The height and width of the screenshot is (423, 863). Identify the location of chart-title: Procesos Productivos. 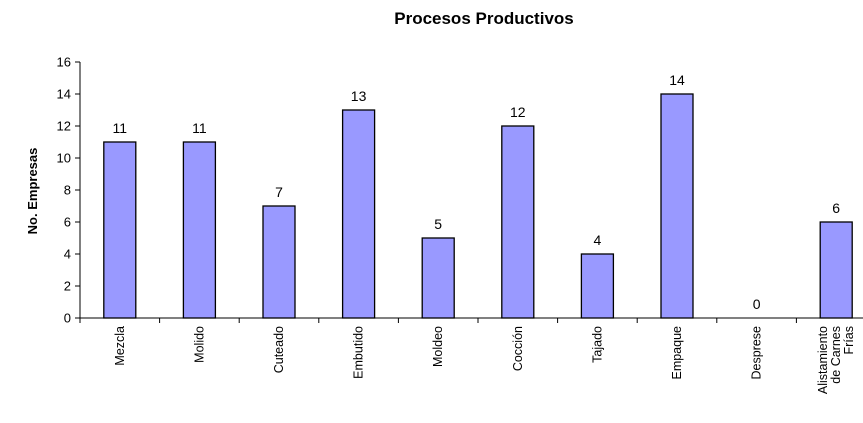
(484, 18).